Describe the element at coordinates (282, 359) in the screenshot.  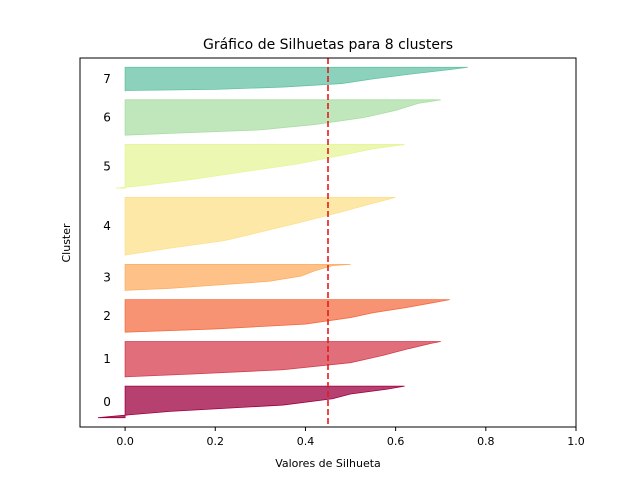
I see `cluster-1-silhouette` at that location.